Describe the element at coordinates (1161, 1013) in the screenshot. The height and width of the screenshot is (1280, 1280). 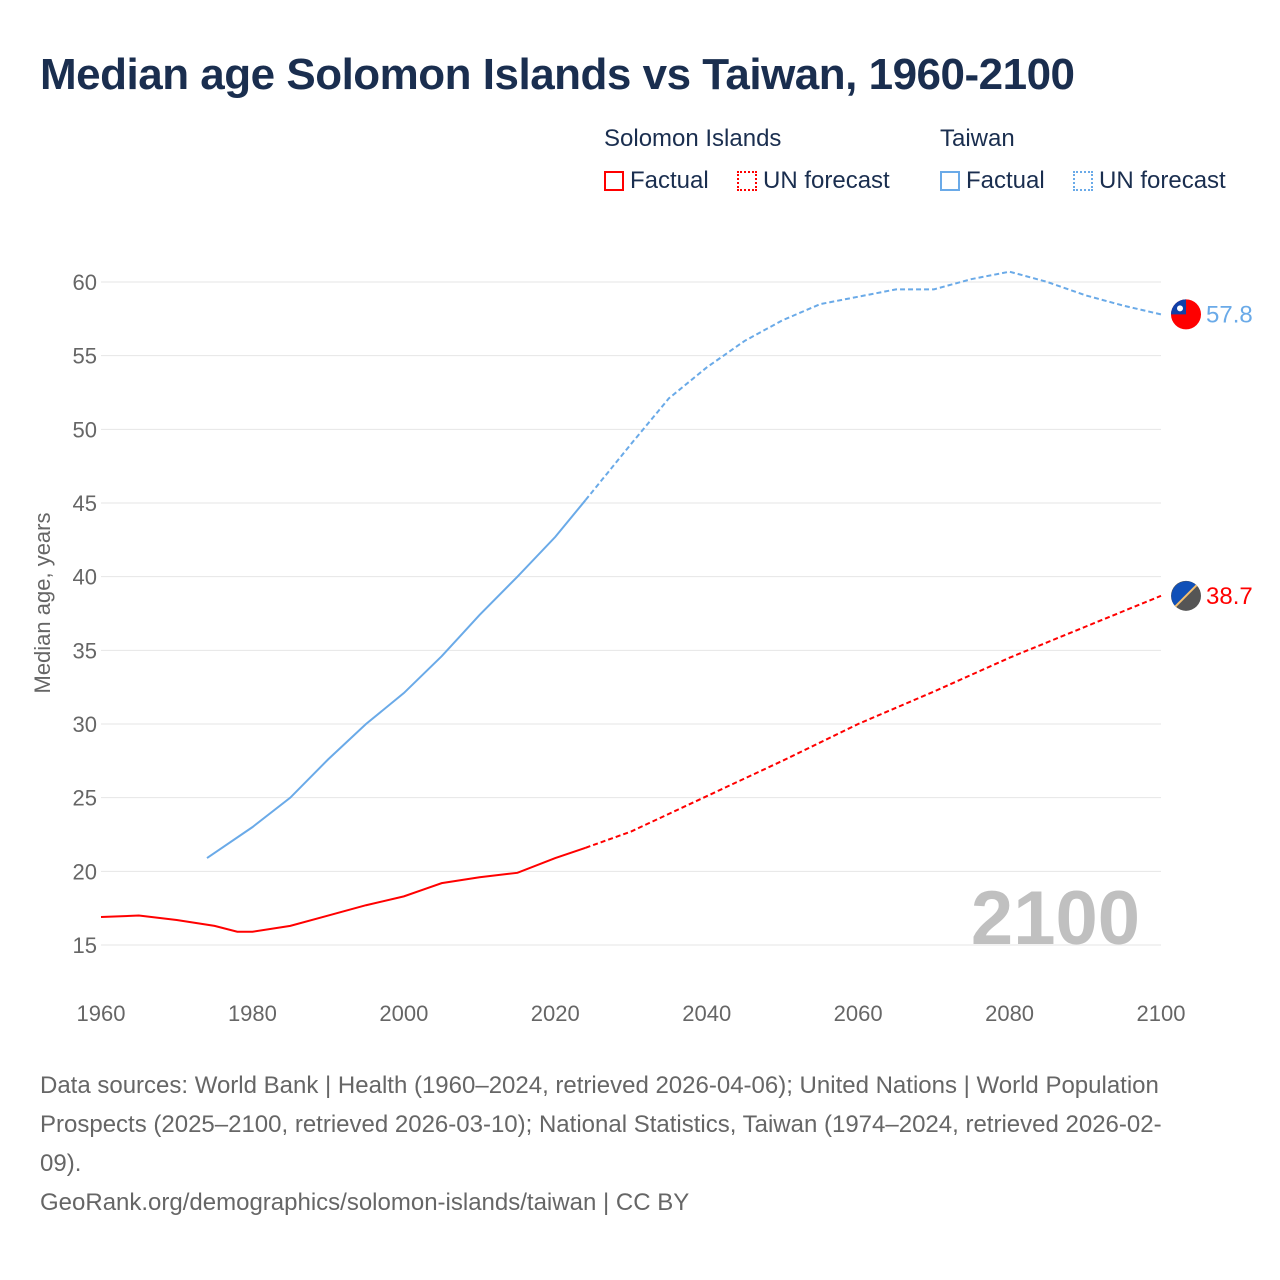
I see `x-tick-label: 2100` at that location.